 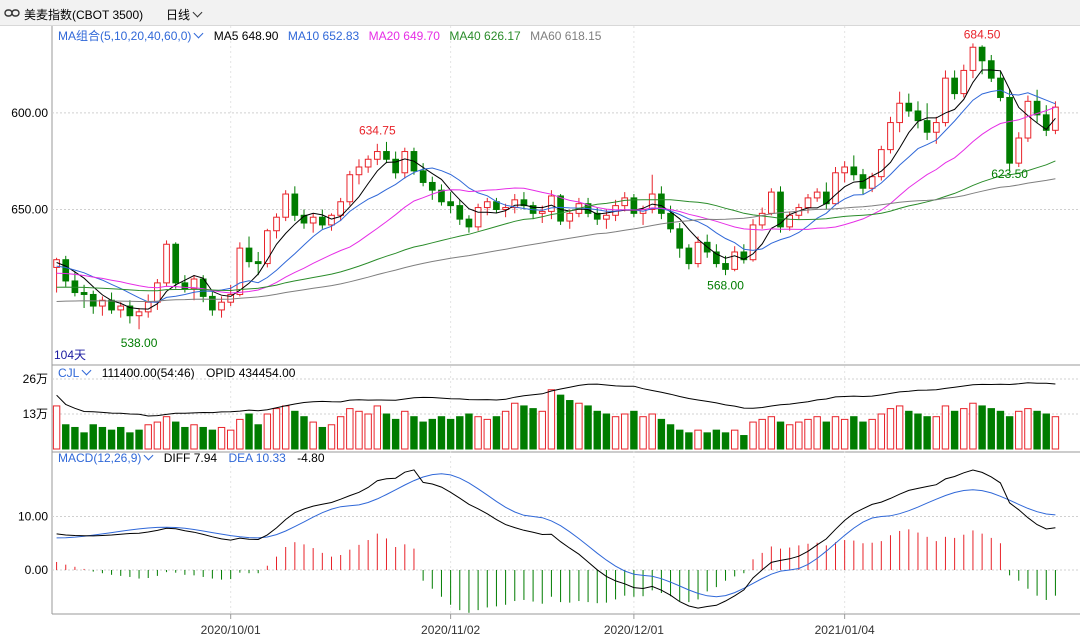 What do you see at coordinates (184, 14) in the screenshot?
I see `period-selector: 日线` at bounding box center [184, 14].